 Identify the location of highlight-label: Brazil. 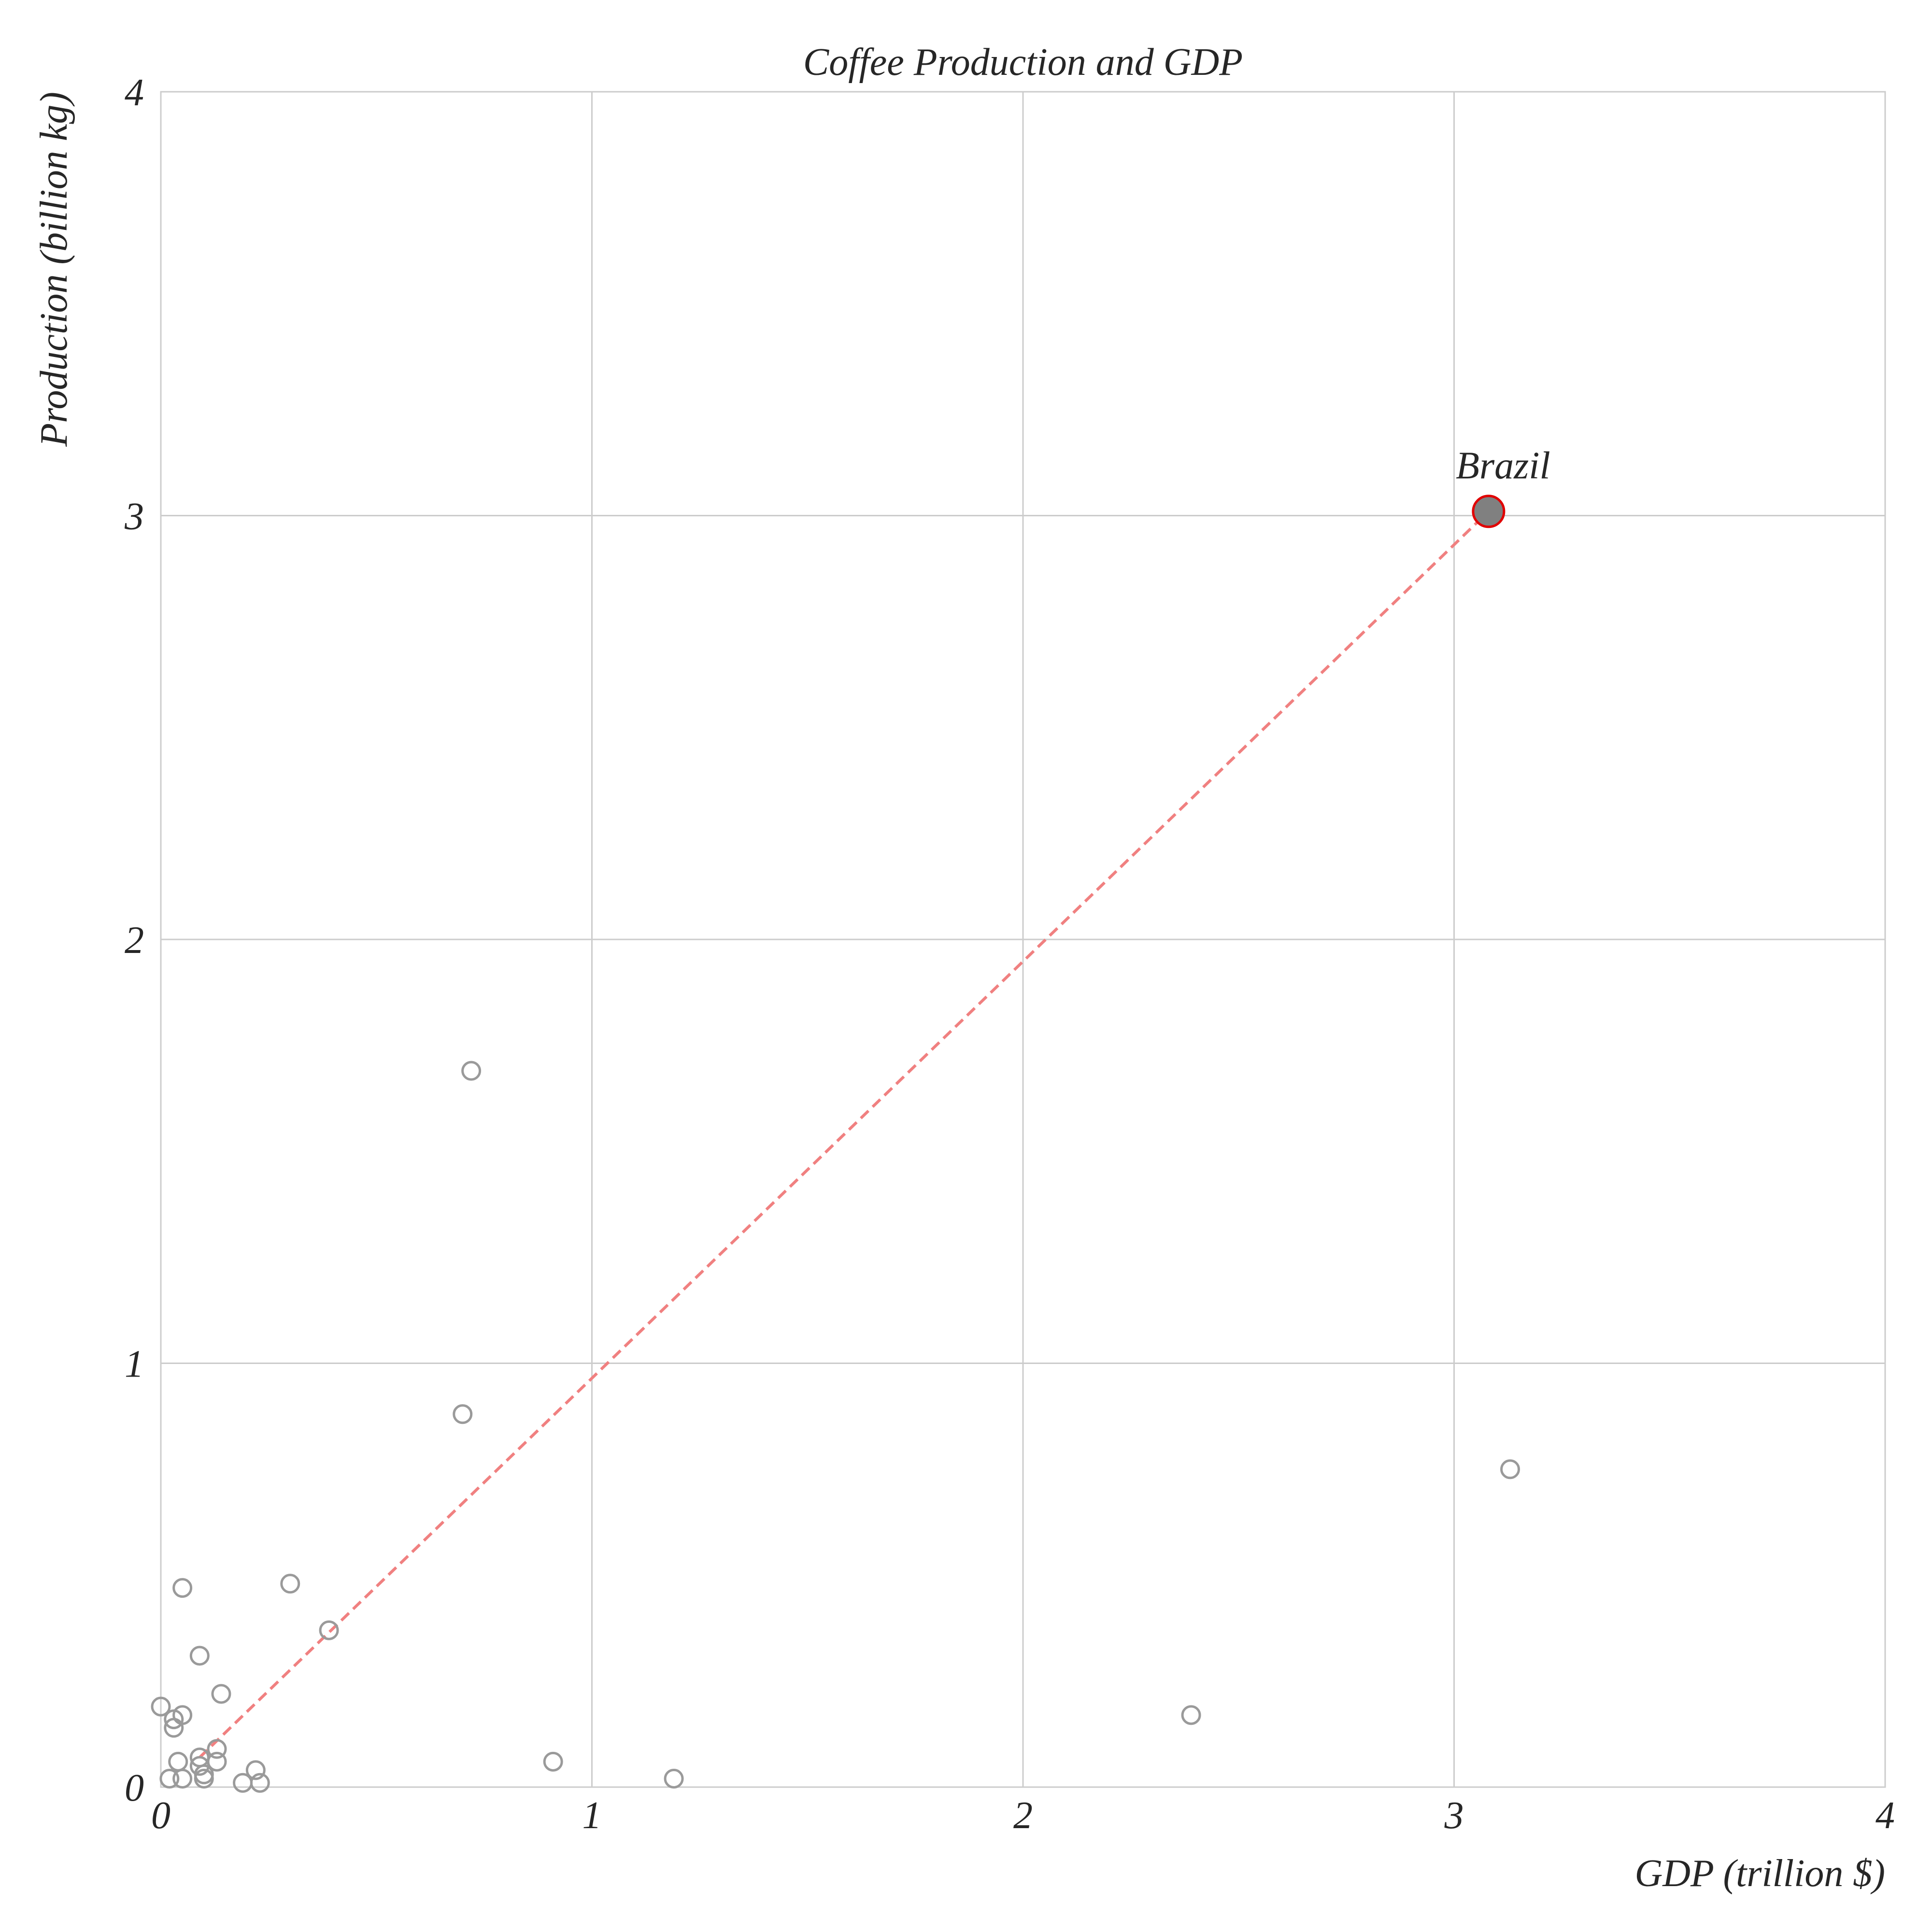
(1503, 466).